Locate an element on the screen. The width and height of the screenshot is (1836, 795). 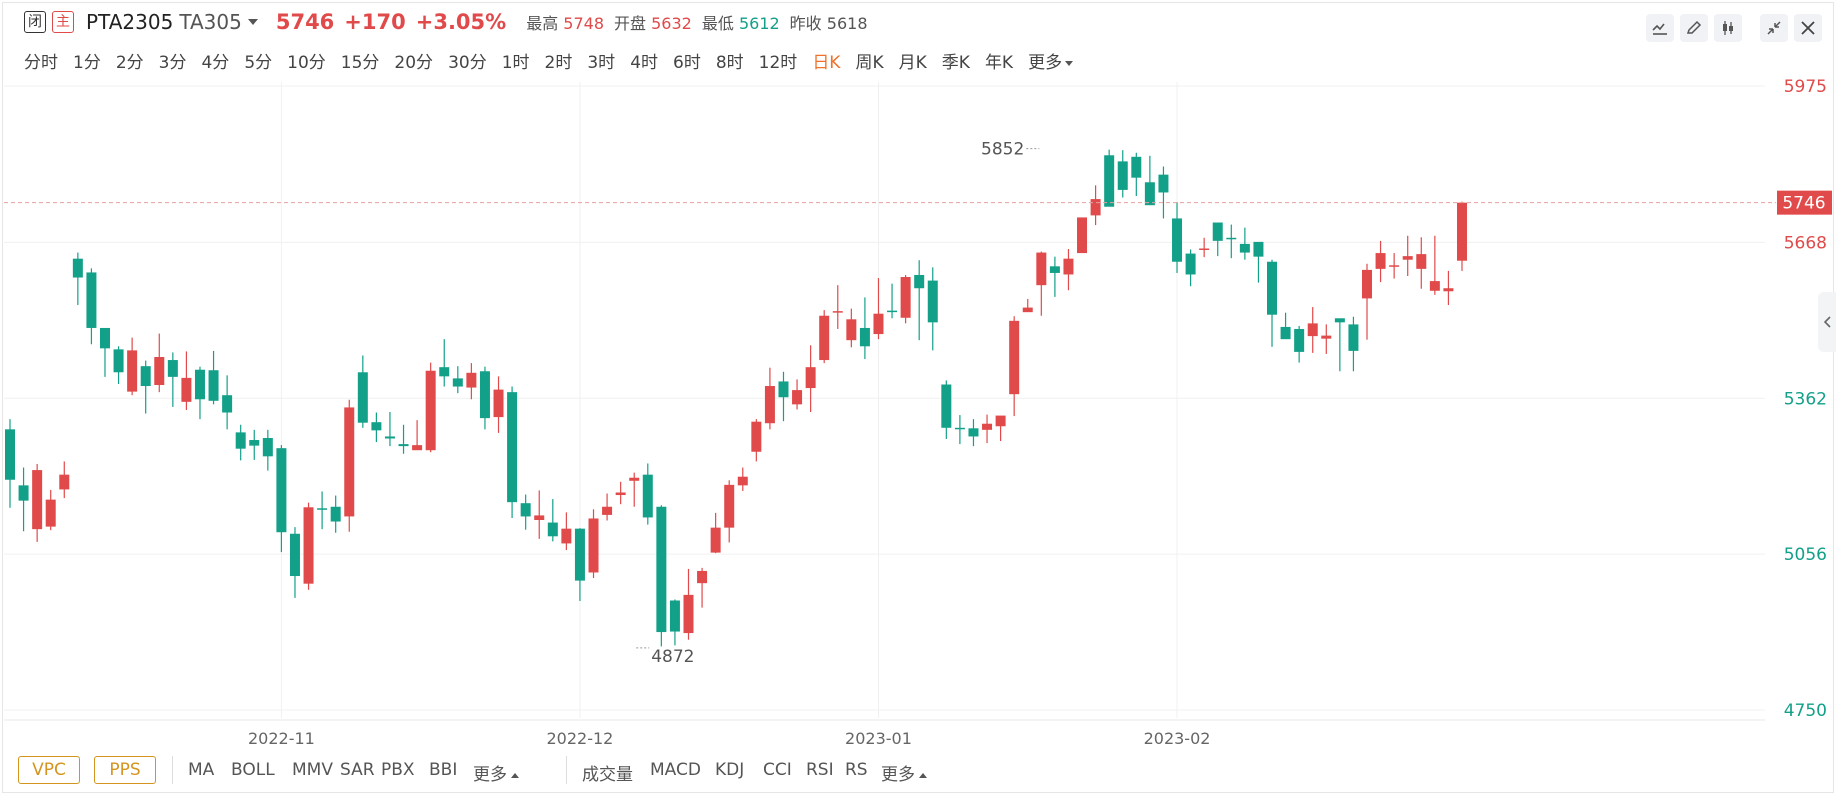
chart-style-button is located at coordinates (1728, 28).